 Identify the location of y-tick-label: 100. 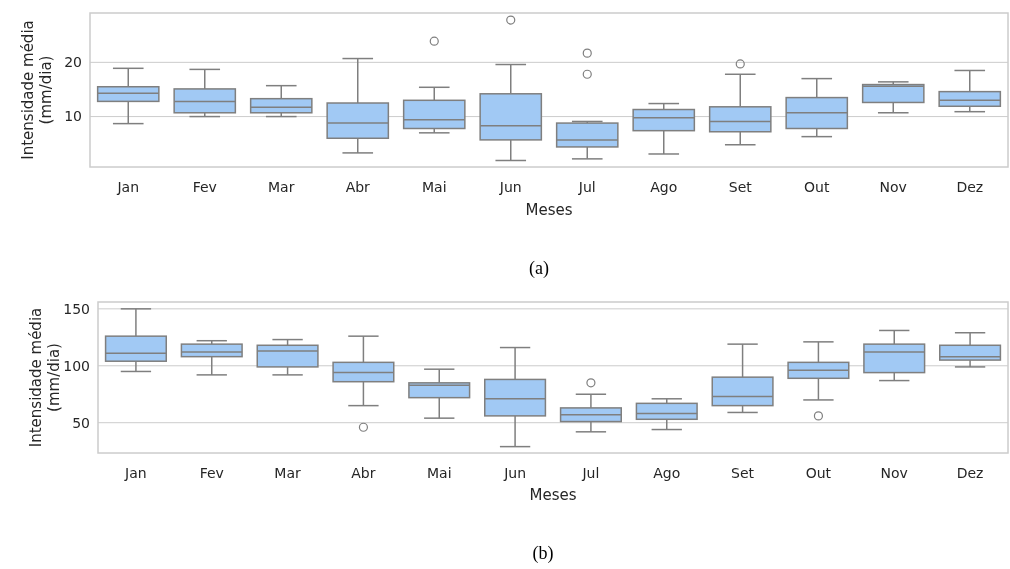
(76, 365).